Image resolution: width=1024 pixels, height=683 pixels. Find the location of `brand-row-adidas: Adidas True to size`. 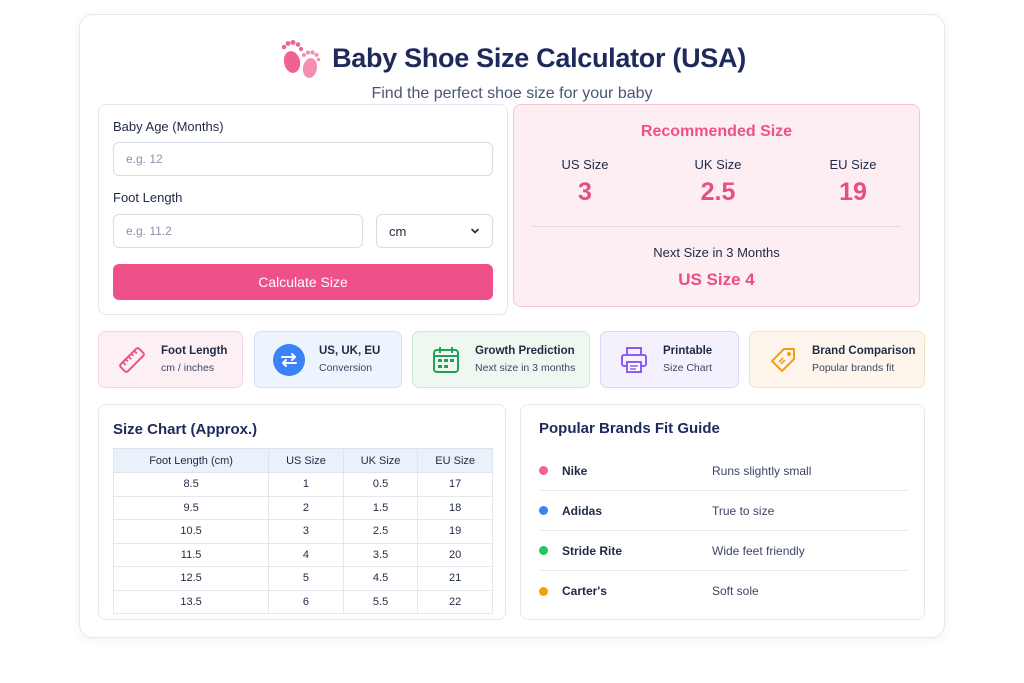

brand-row-adidas: Adidas True to size is located at coordinates (724, 511).